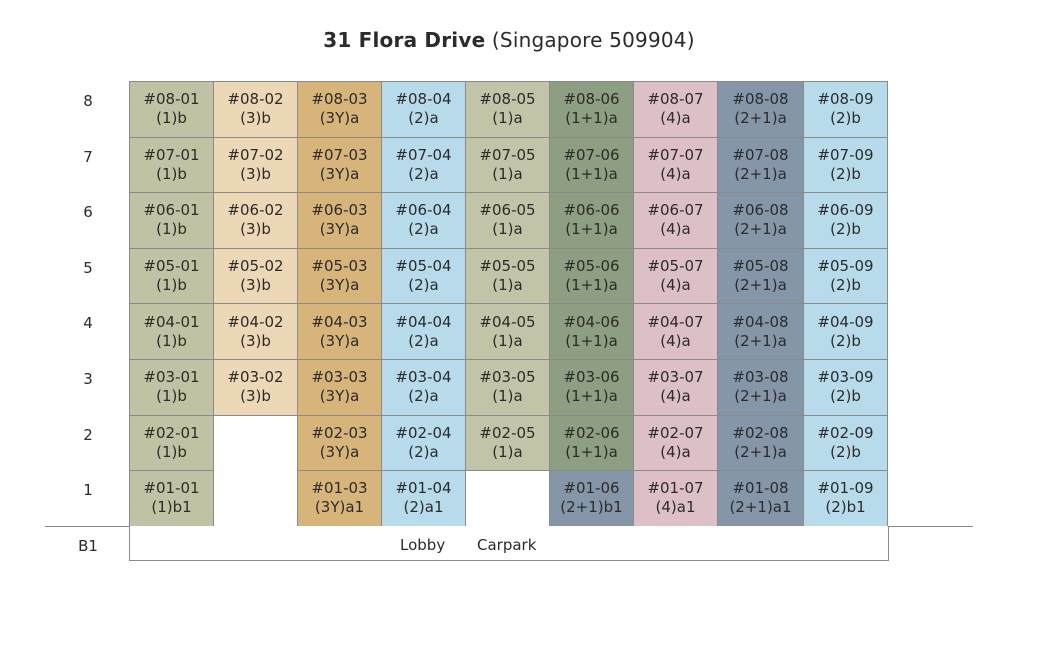 The width and height of the screenshot is (1038, 667). I want to click on unit-cell: #03-02 (3)b, so click(255, 387).